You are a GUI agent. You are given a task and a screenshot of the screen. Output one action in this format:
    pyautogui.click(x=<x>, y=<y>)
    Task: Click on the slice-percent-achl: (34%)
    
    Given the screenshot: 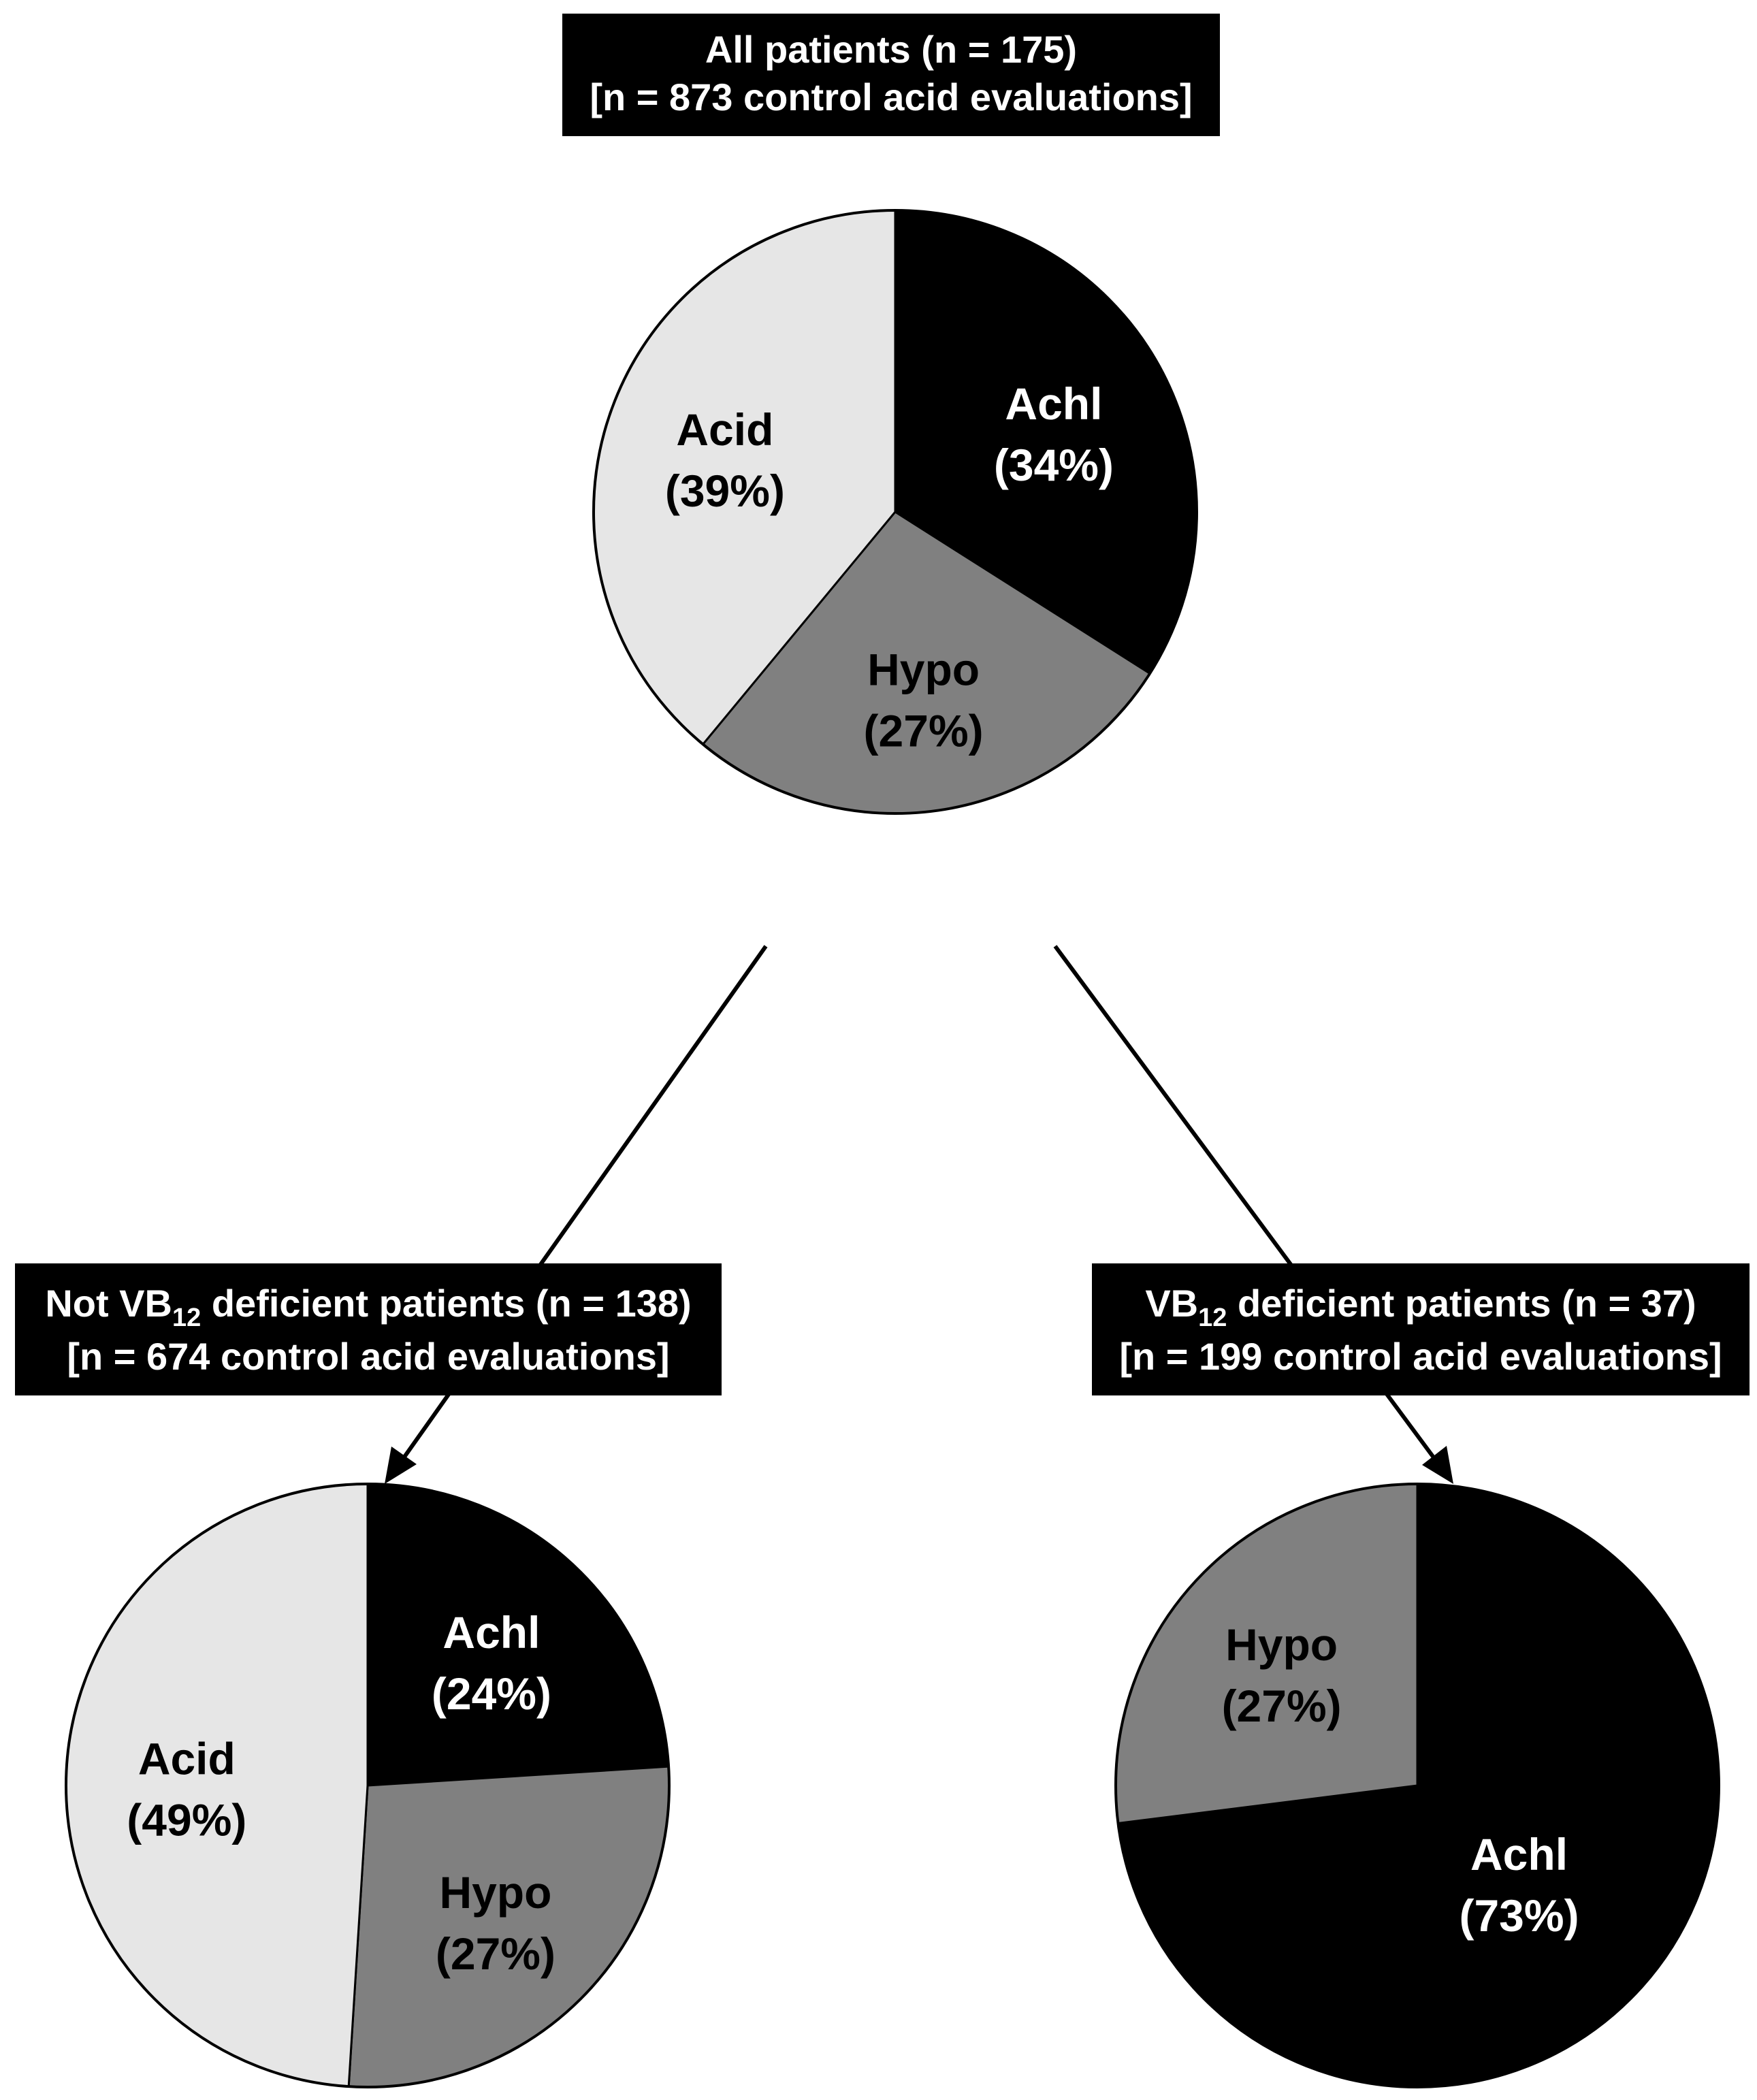 What is the action you would take?
    pyautogui.click(x=1054, y=465)
    